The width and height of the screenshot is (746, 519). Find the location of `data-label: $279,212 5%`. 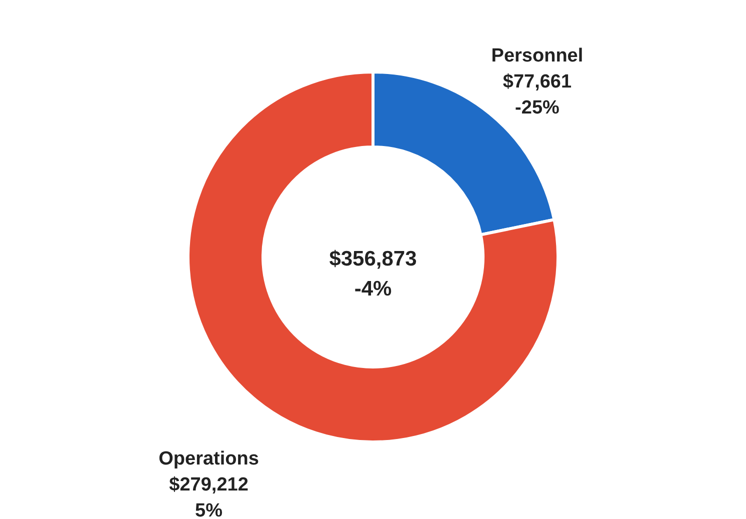

data-label: $279,212 5% is located at coordinates (208, 496).